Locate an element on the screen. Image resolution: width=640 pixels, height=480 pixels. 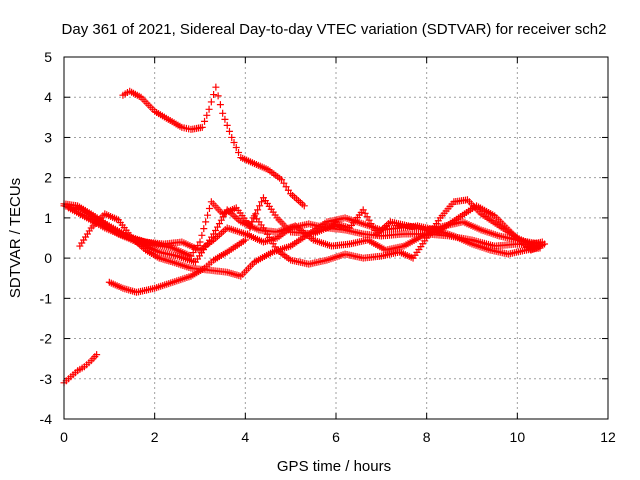
y-tick-label: 4 is located at coordinates (48, 97).